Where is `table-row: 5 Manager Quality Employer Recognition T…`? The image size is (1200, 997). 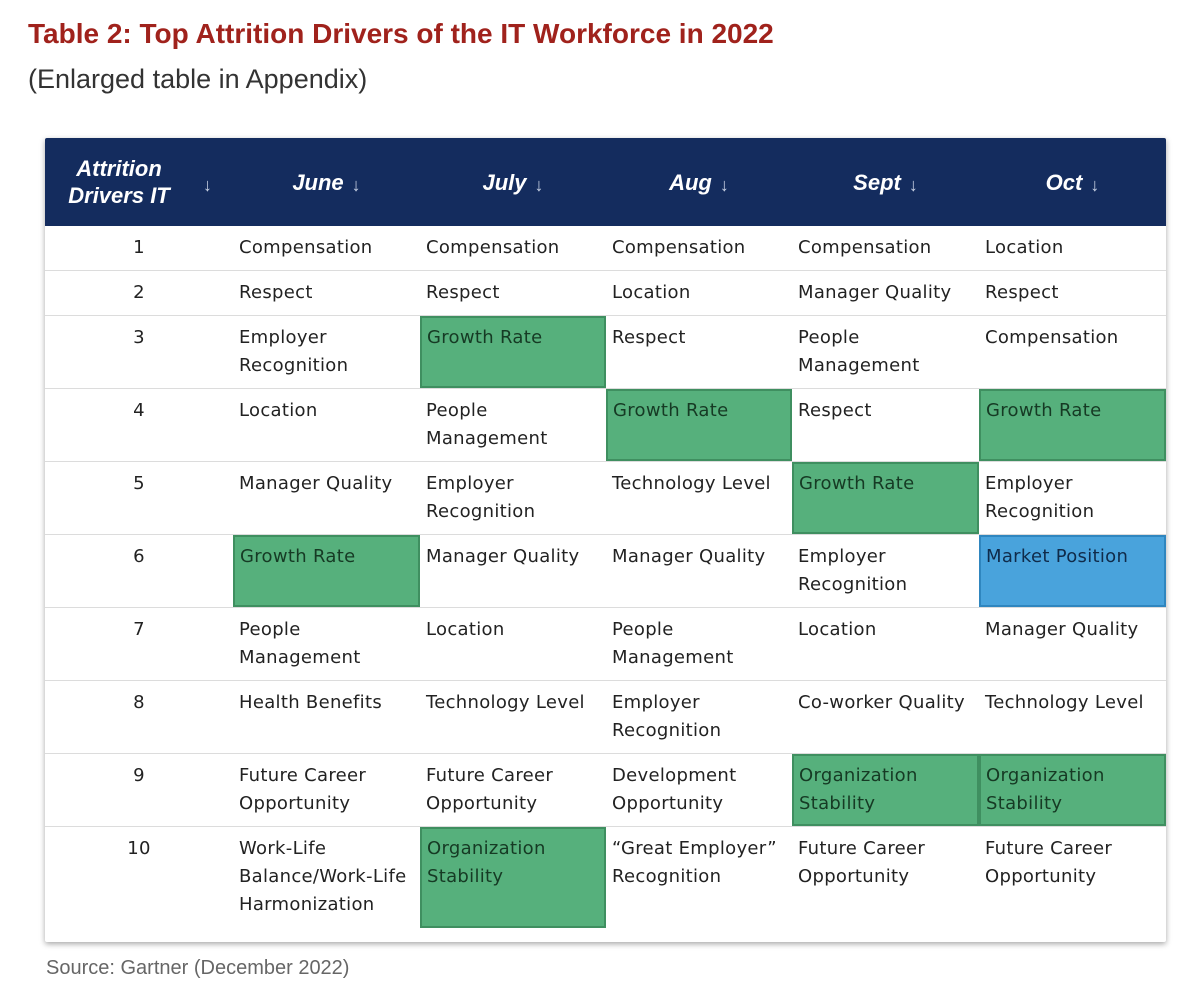
table-row: 5 Manager Quality Employer Recognition T… is located at coordinates (605, 498).